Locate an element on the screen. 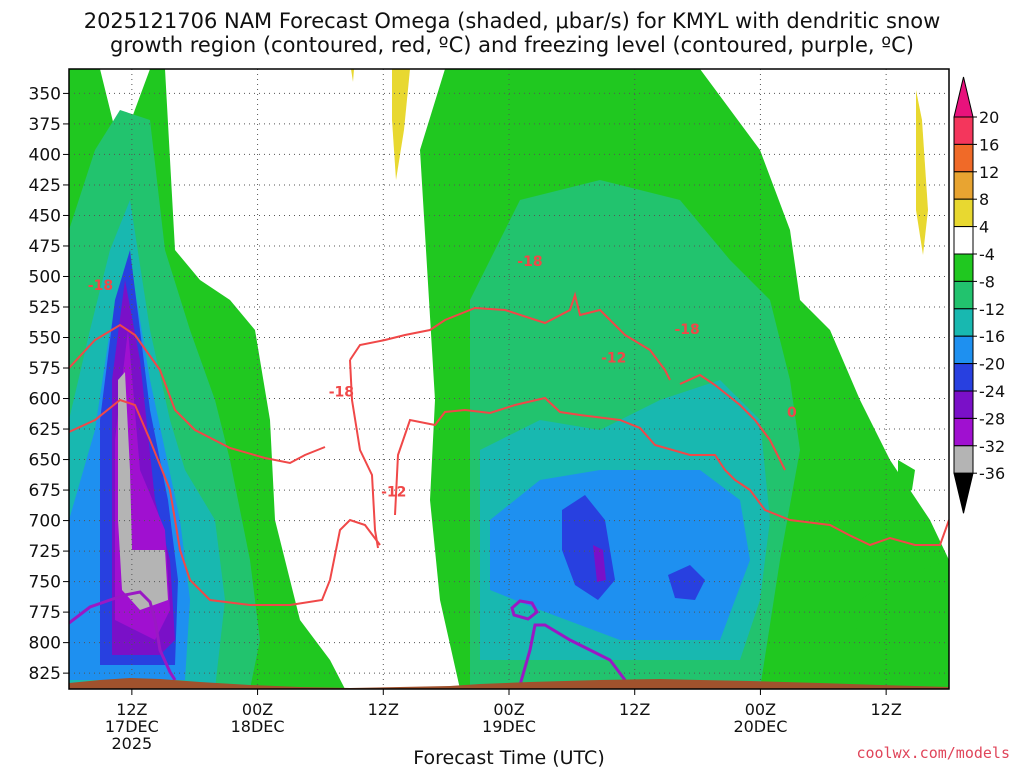  colorbar-label: 4 is located at coordinates (984, 227).